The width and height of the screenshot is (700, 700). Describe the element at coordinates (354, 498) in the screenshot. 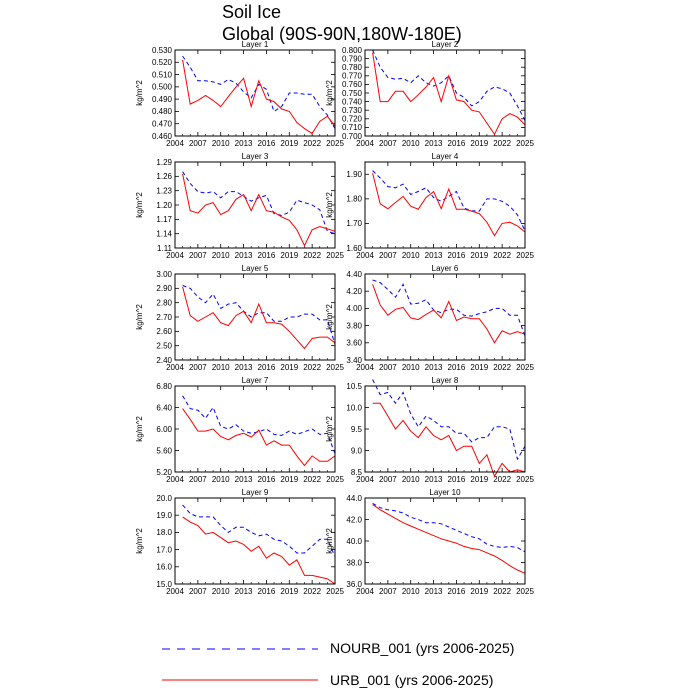

I see `y-tick-label: 44.0` at that location.